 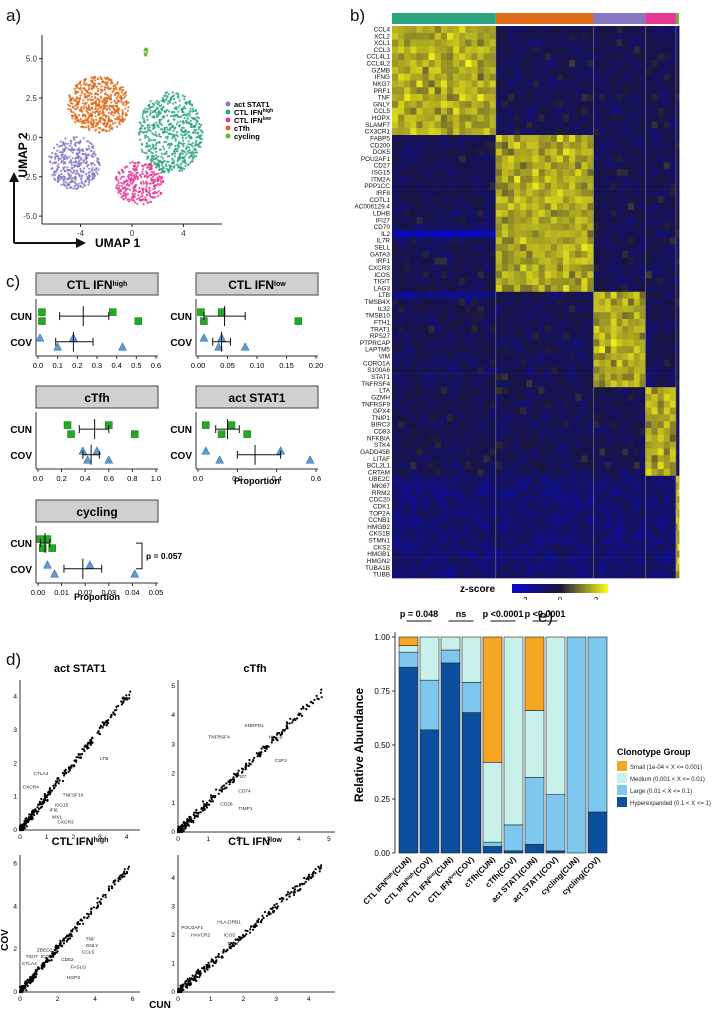 What do you see at coordinates (32, 98) in the screenshot?
I see `y-tick-label: 2.5` at bounding box center [32, 98].